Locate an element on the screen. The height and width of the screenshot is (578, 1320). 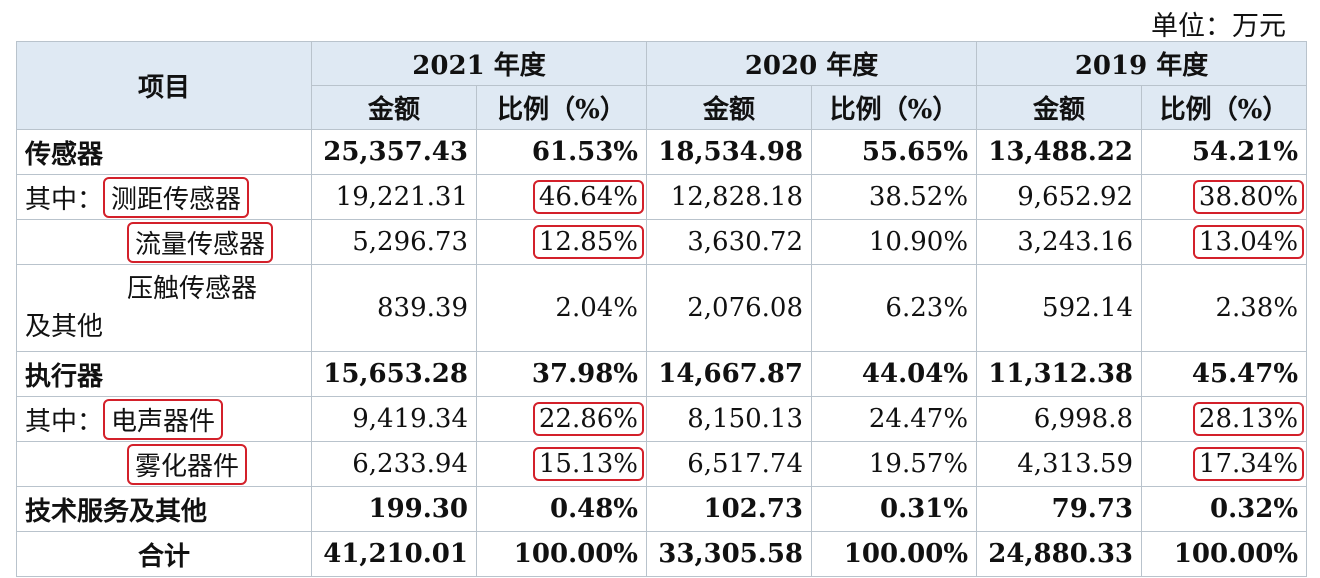
cell: 38.80% is located at coordinates (1224, 197).